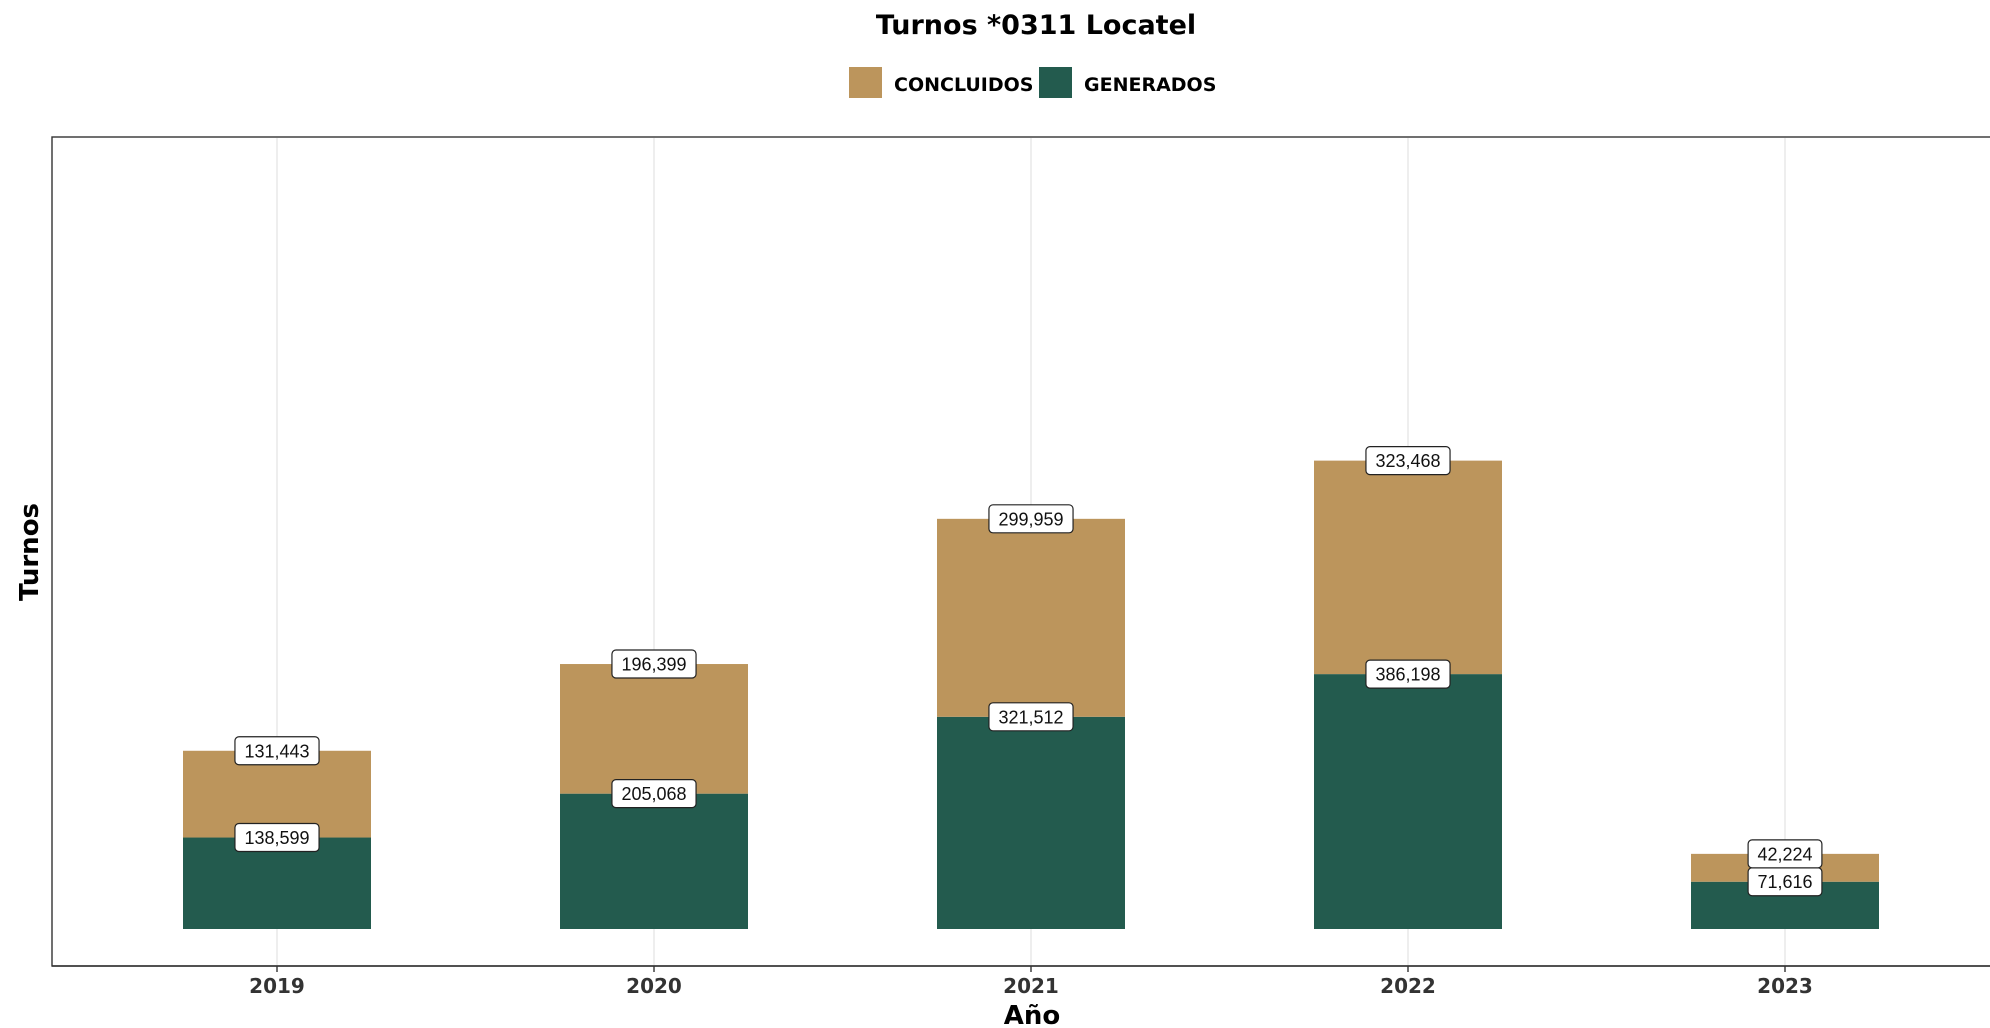 The height and width of the screenshot is (1028, 1990). I want to click on legend-label-concluidos: CONCLUIDOS, so click(963, 85).